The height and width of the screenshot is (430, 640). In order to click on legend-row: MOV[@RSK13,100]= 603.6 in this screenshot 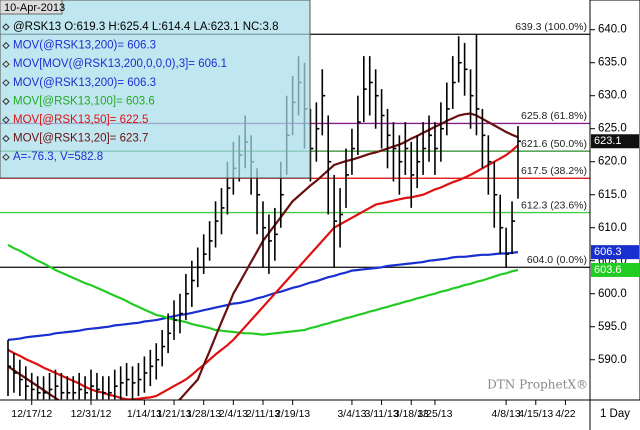, I will do `click(84, 101)`.